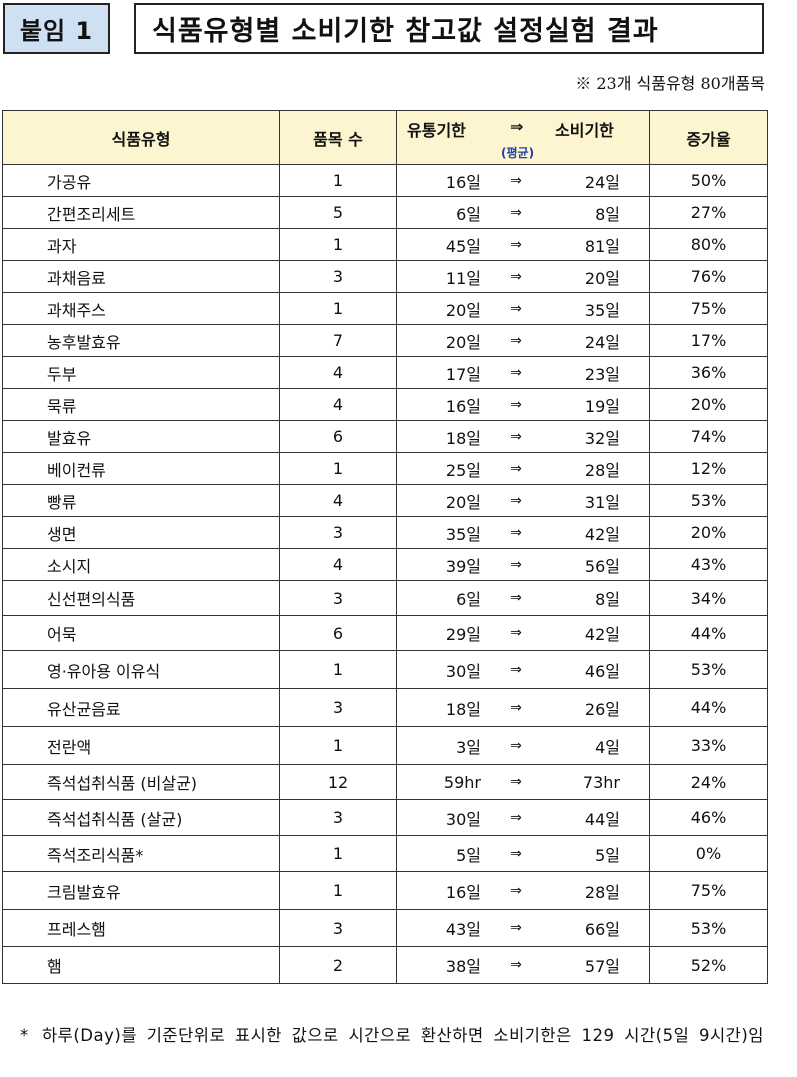 Image resolution: width=797 pixels, height=1077 pixels. I want to click on expiry-from-value: 3일, so click(468, 747).